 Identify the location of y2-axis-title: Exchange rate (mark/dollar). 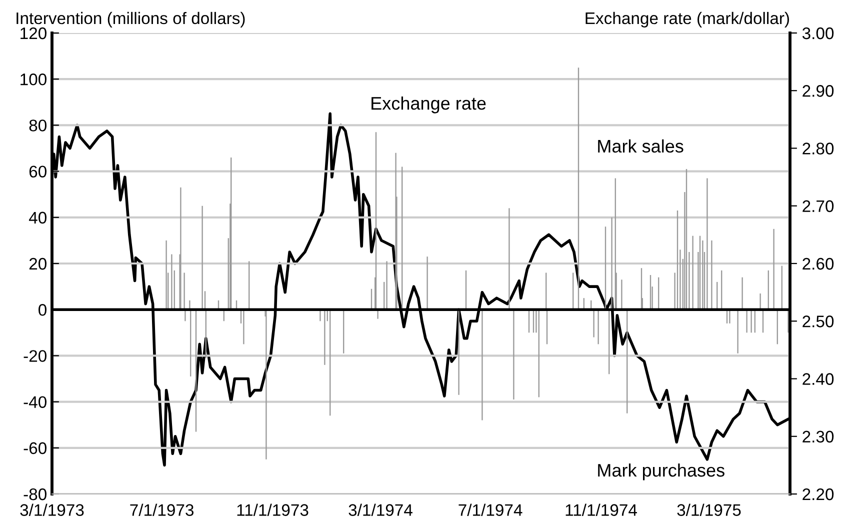
(687, 20).